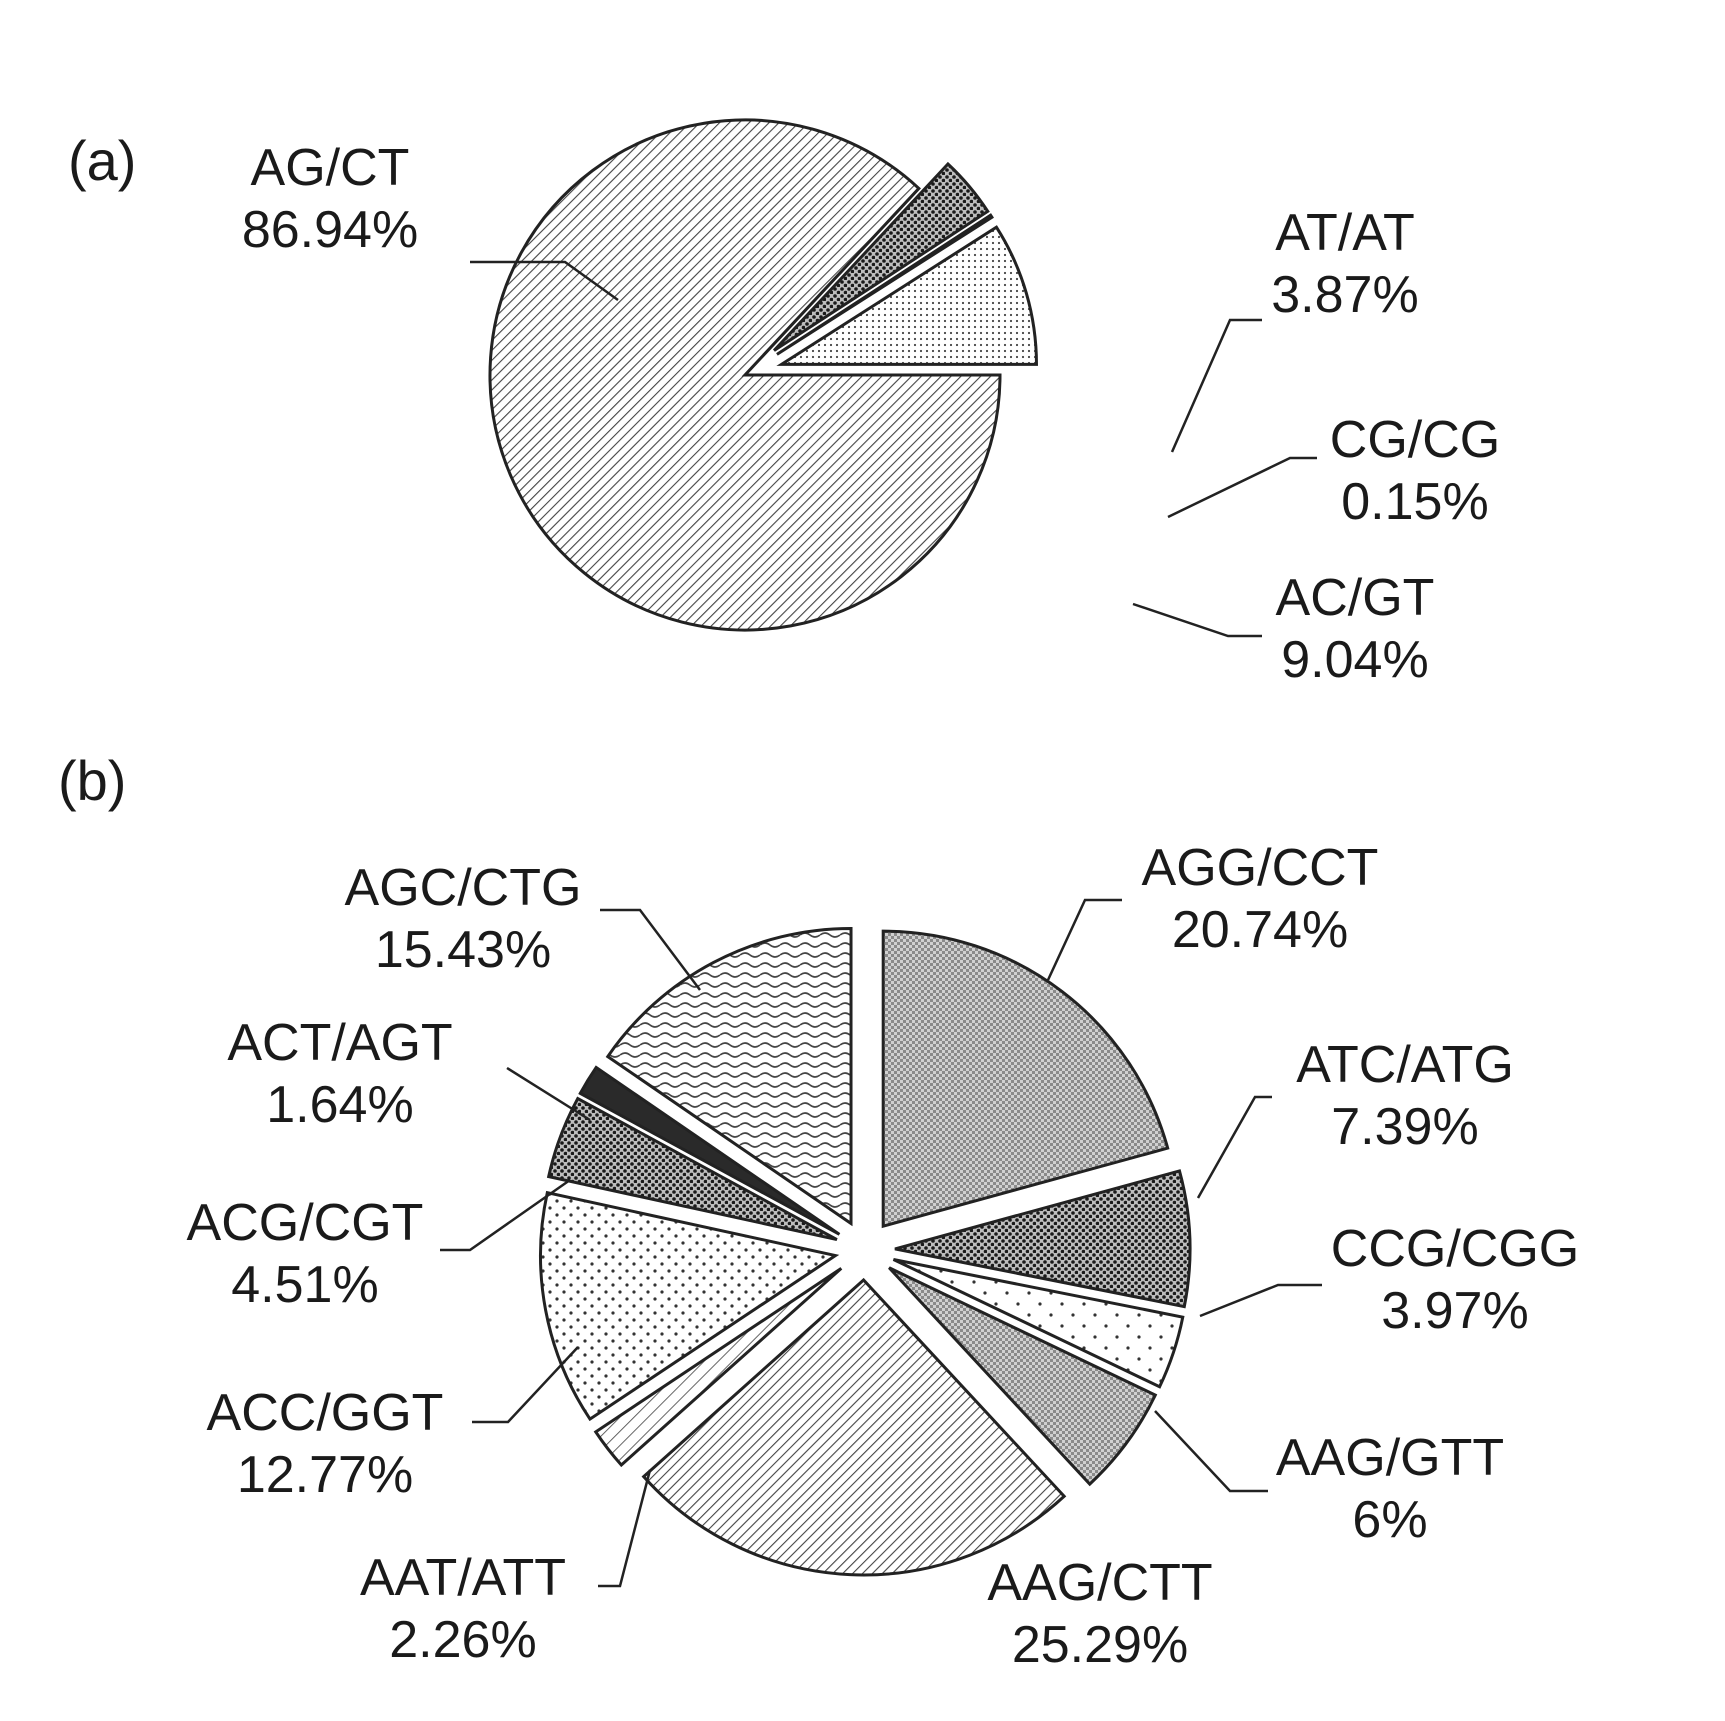  Describe the element at coordinates (339, 1105) in the screenshot. I see `slice-percent-act-agt: 1.64%` at that location.